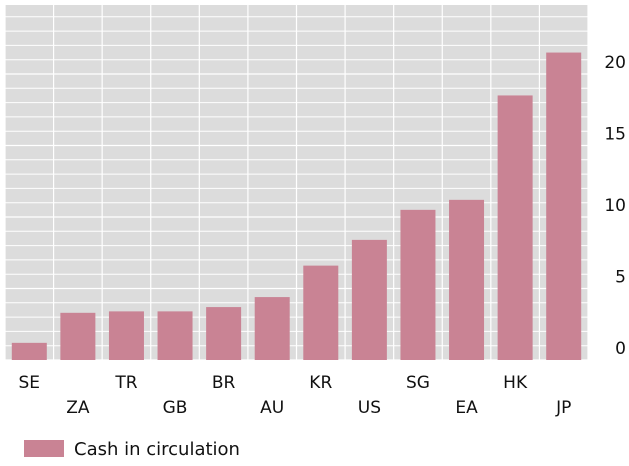 This screenshot has width=629, height=466. Describe the element at coordinates (369, 408) in the screenshot. I see `x-tick-label: US` at that location.